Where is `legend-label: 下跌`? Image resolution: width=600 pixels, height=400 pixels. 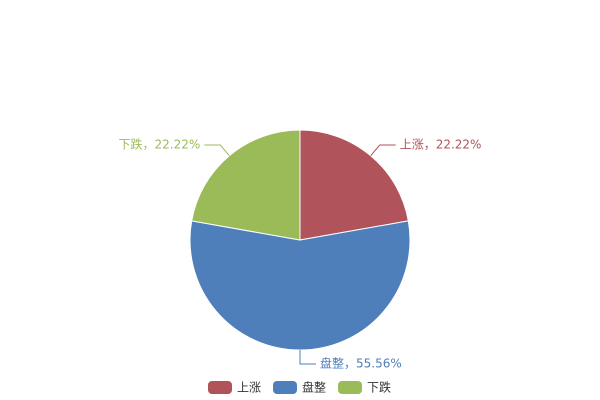 legend-label: 下跌 is located at coordinates (379, 387).